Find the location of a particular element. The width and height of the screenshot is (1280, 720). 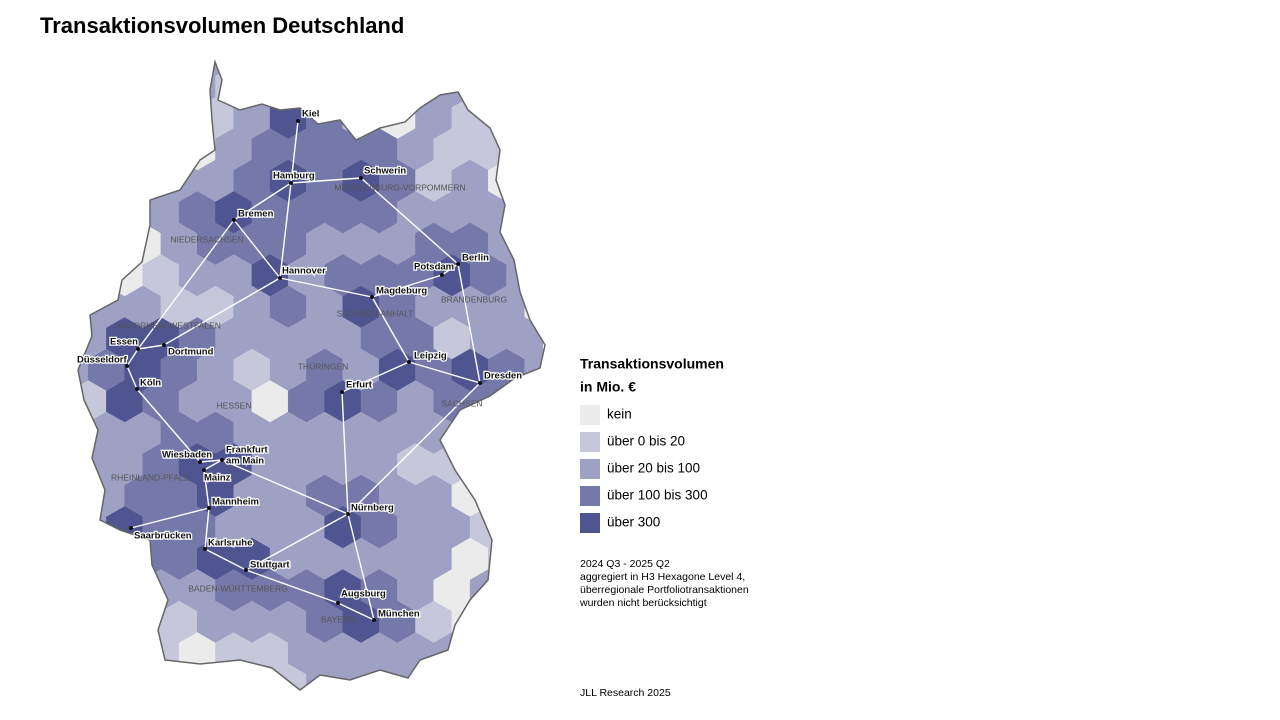

state-label: NIEDERSACHSEN is located at coordinates (206, 239).